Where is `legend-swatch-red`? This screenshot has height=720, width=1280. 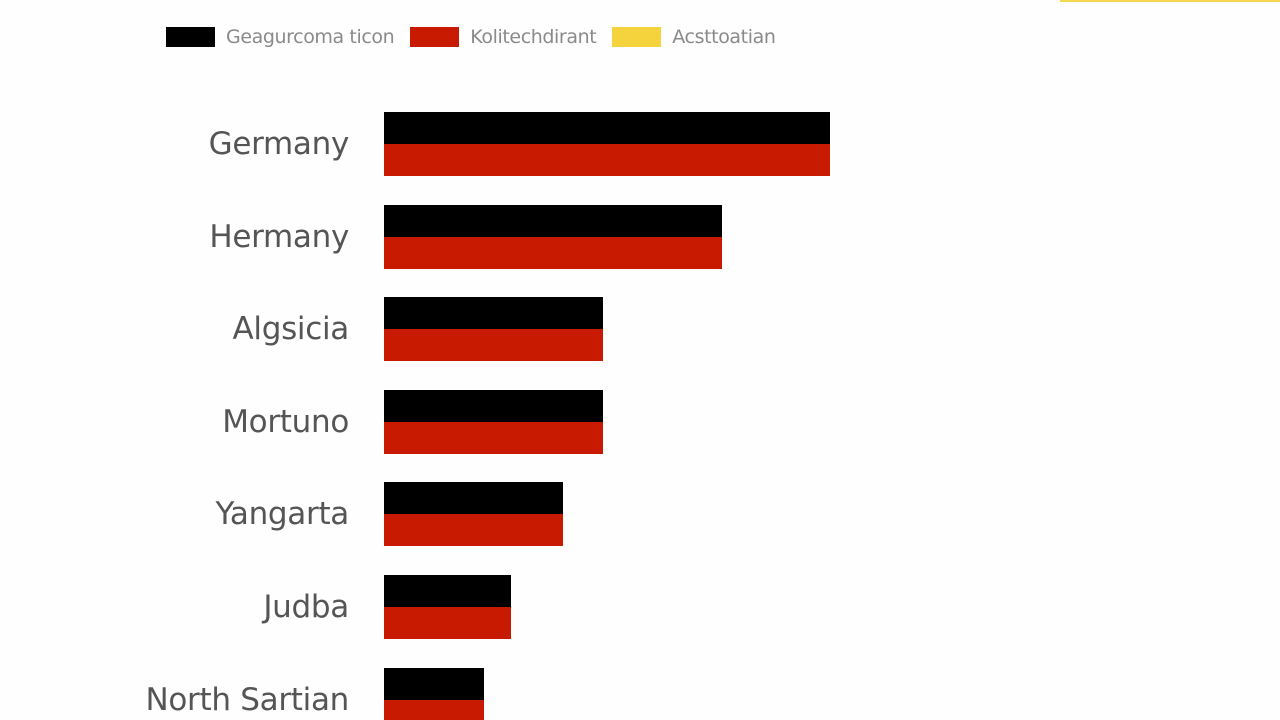 legend-swatch-red is located at coordinates (435, 37).